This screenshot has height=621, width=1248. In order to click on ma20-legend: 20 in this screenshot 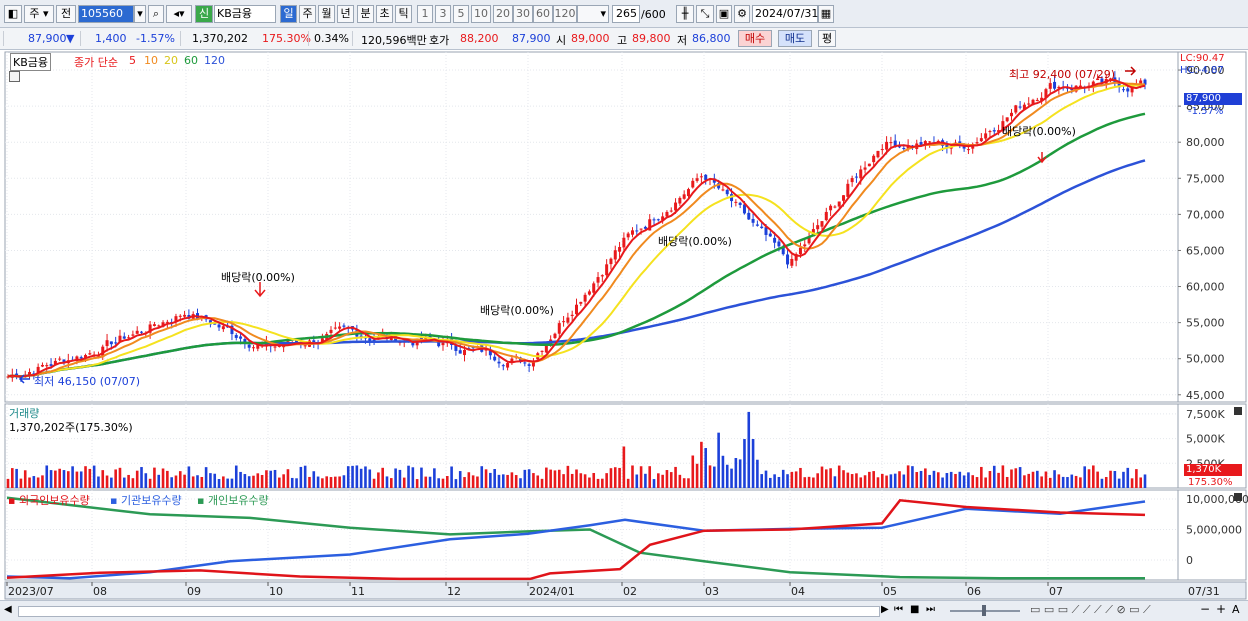, I will do `click(171, 60)`.